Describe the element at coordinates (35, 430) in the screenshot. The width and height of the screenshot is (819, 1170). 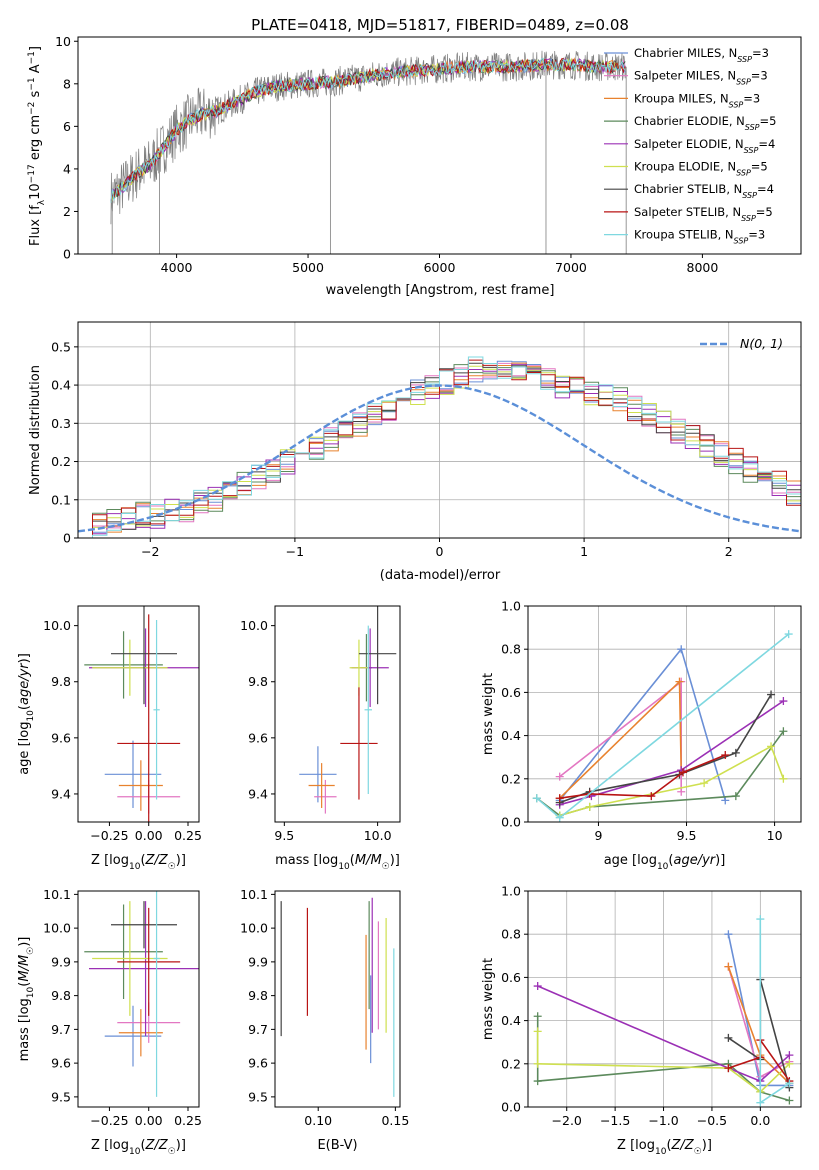
I see `residual-y-label: Normed distribution` at that location.